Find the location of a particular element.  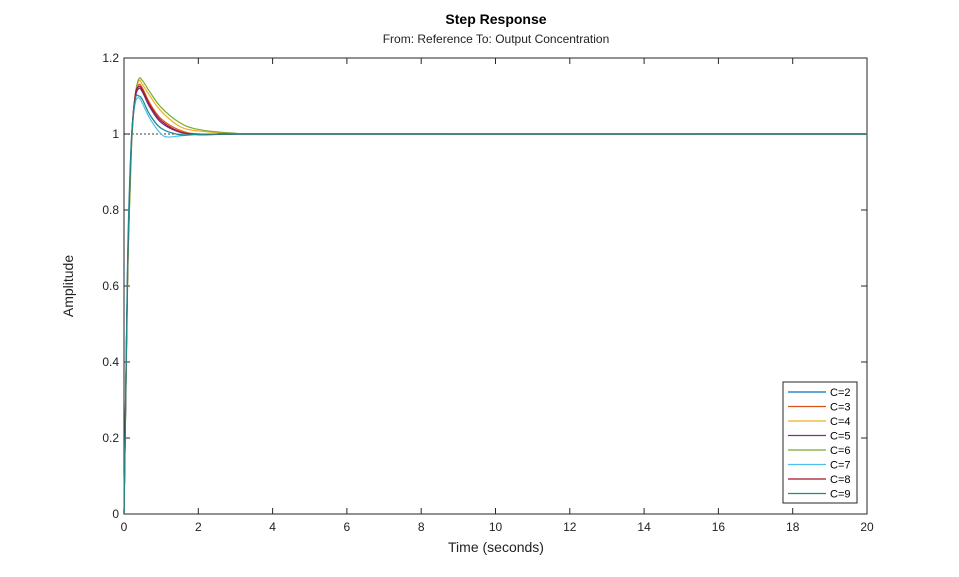

chart-subtitle: From: Reference To: Output Concentration is located at coordinates (496, 39).